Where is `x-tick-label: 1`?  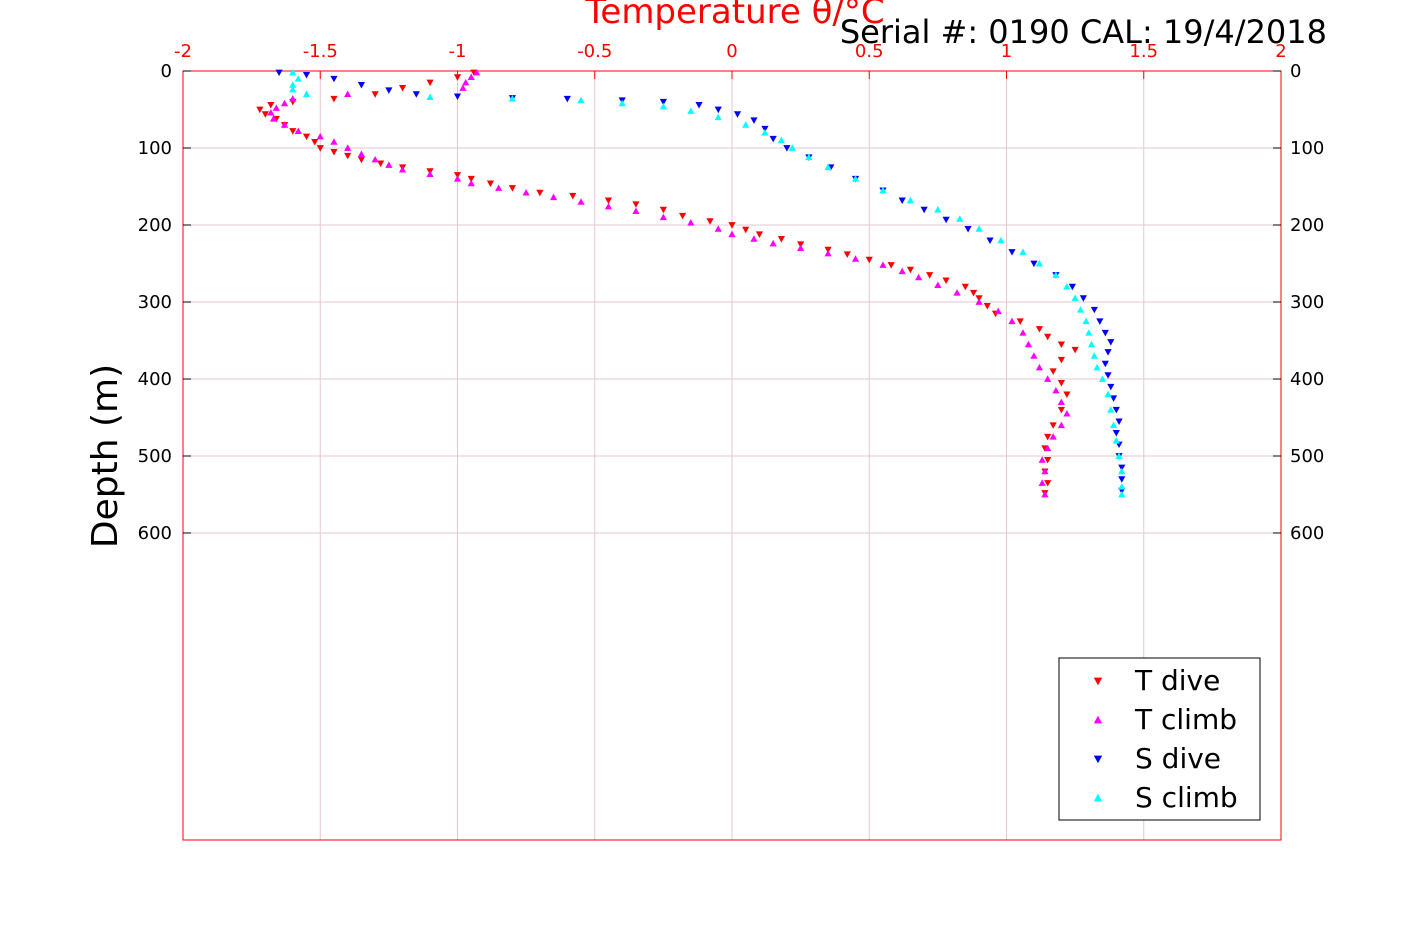 x-tick-label: 1 is located at coordinates (1006, 51).